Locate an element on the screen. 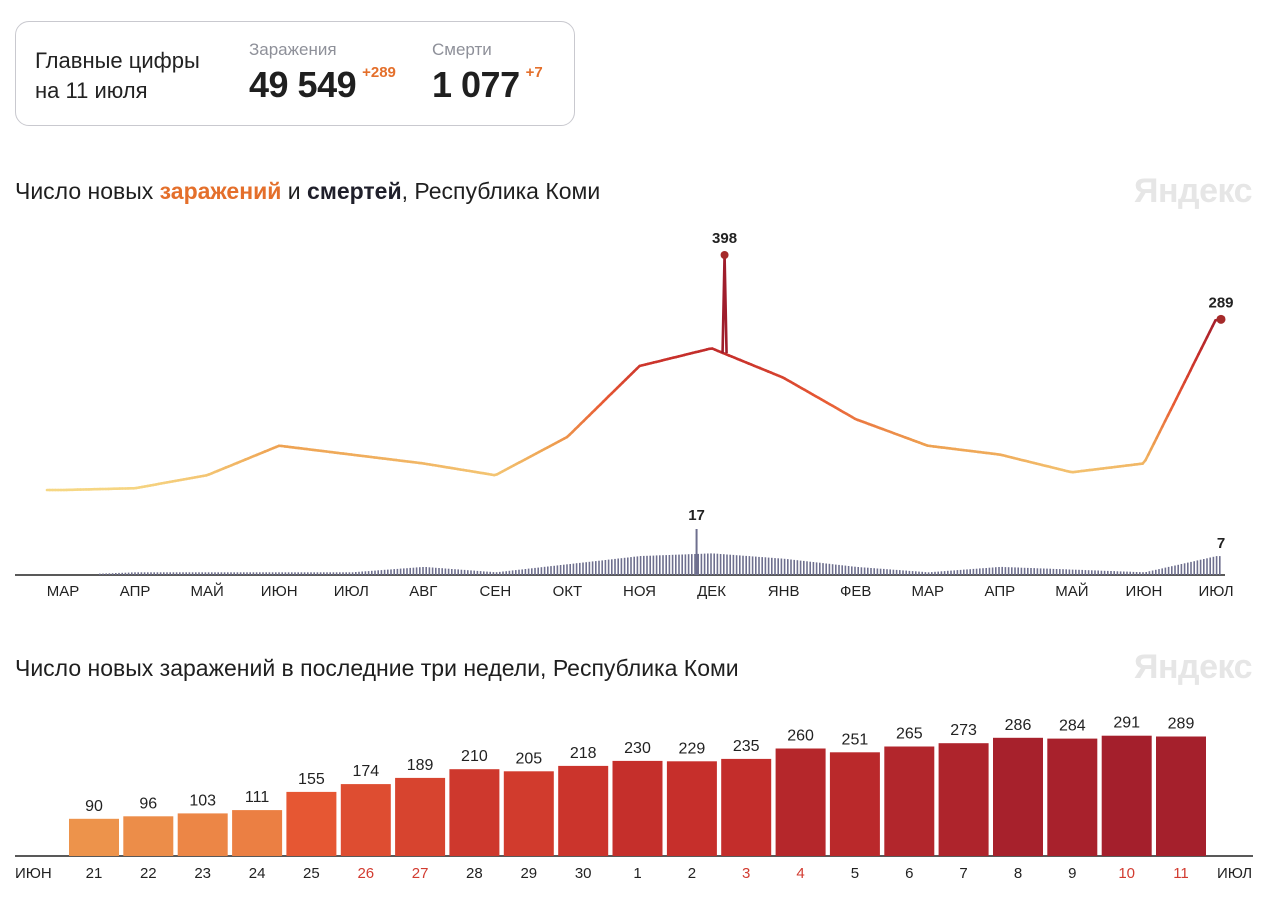 The image size is (1280, 913). latest-label: 289 is located at coordinates (1220, 302).